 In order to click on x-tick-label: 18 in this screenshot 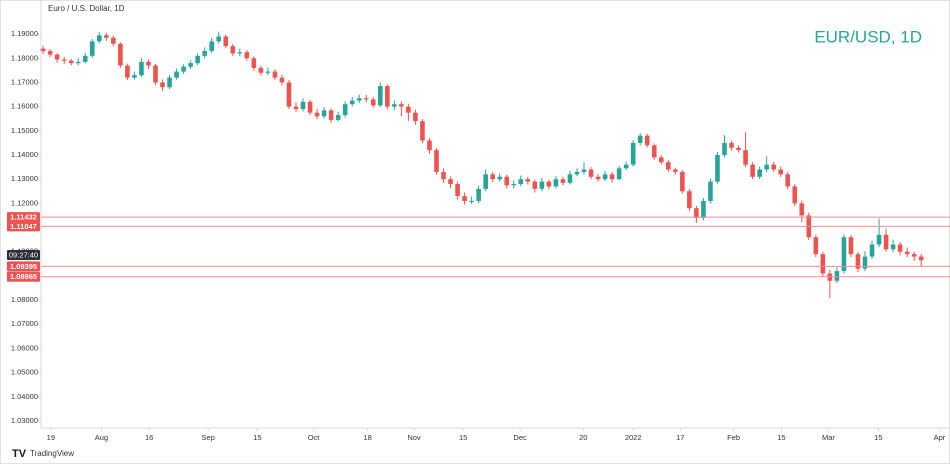, I will do `click(367, 437)`.